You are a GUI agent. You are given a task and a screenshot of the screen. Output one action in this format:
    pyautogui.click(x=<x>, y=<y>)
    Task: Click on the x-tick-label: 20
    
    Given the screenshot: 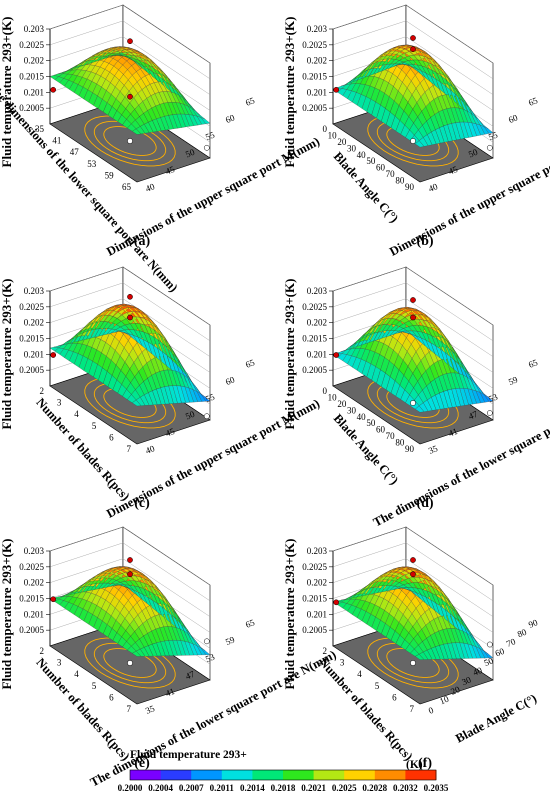 What is the action you would take?
    pyautogui.click(x=455, y=690)
    